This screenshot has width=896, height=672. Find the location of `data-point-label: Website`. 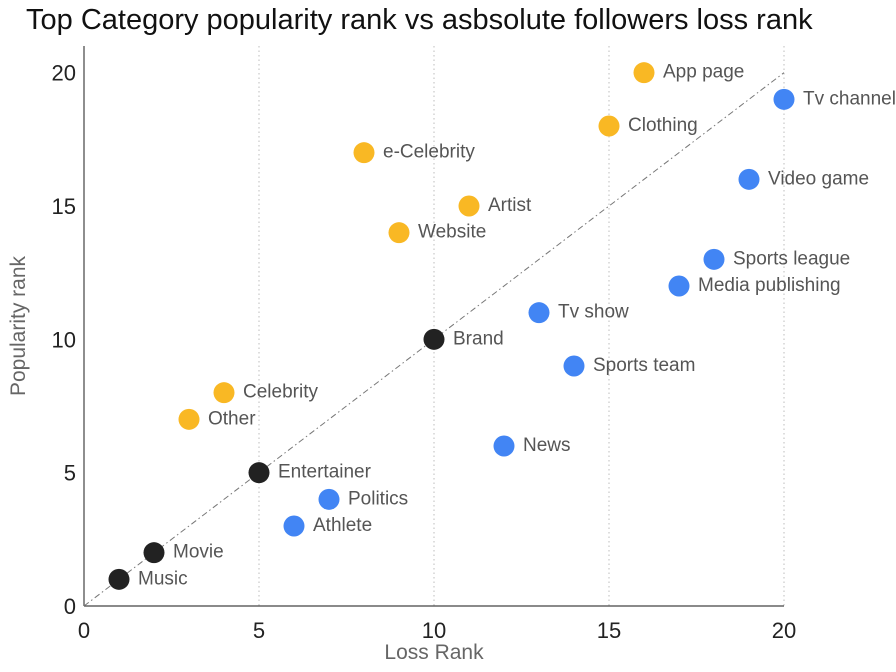

data-point-label: Website is located at coordinates (452, 232).